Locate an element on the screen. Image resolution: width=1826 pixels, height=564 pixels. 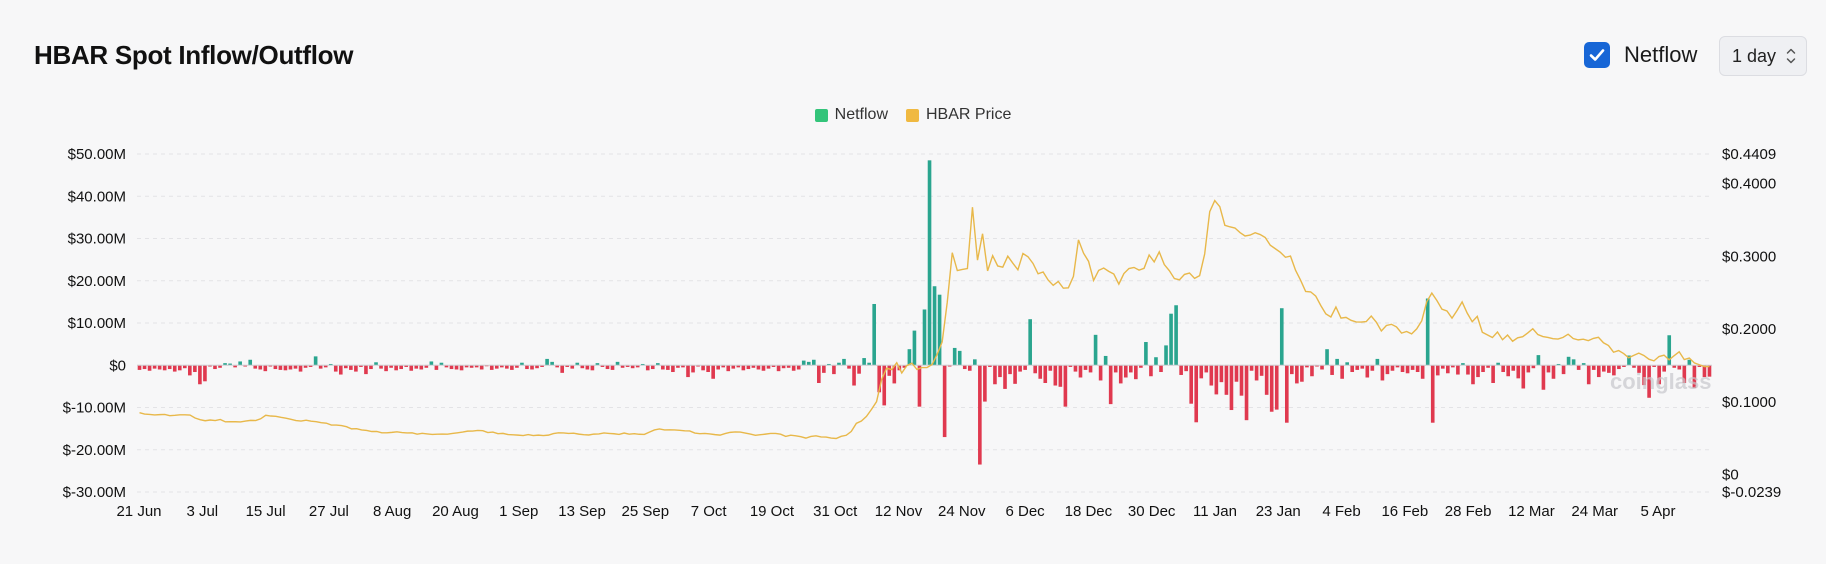
netflow-checkbox is located at coordinates (1597, 55).